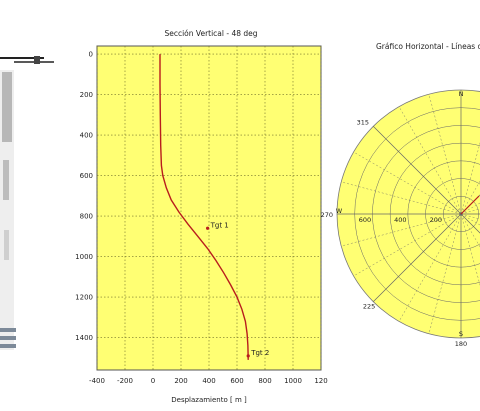 The height and width of the screenshot is (411, 480). Describe the element at coordinates (363, 123) in the screenshot. I see `bearing-label: 315` at that location.